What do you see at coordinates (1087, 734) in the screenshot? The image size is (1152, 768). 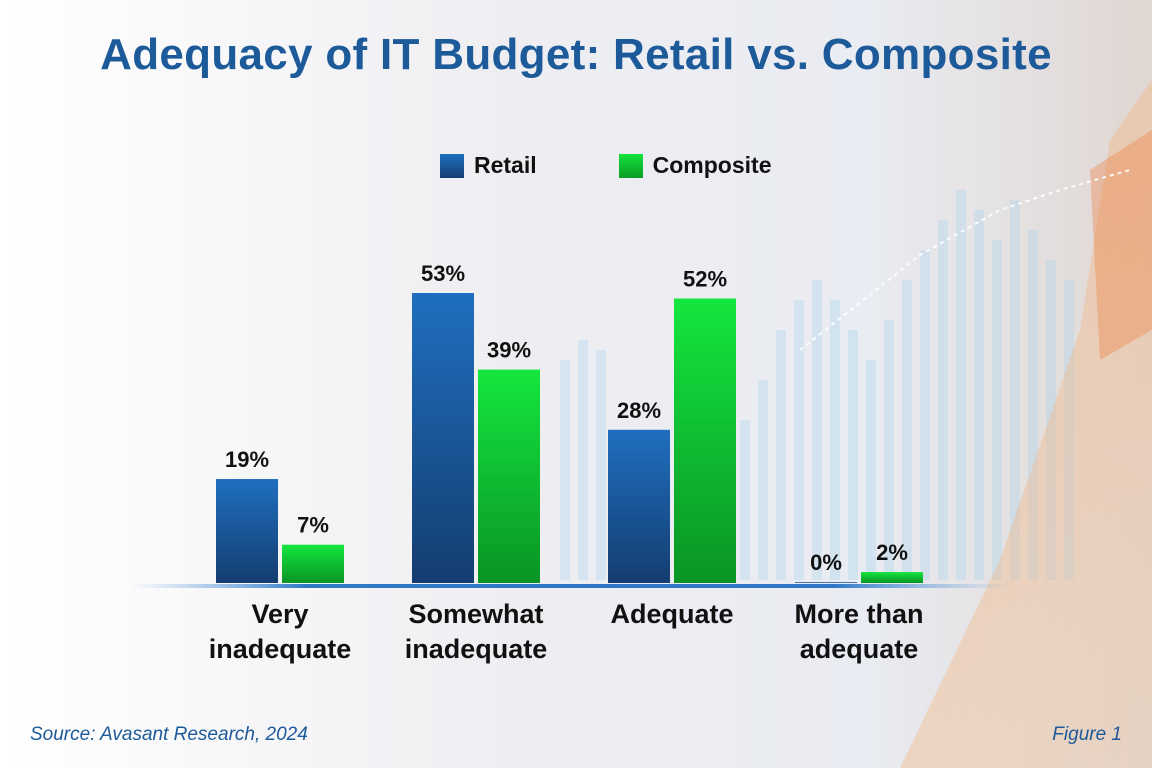 I see `figure-number: Figure 1` at bounding box center [1087, 734].